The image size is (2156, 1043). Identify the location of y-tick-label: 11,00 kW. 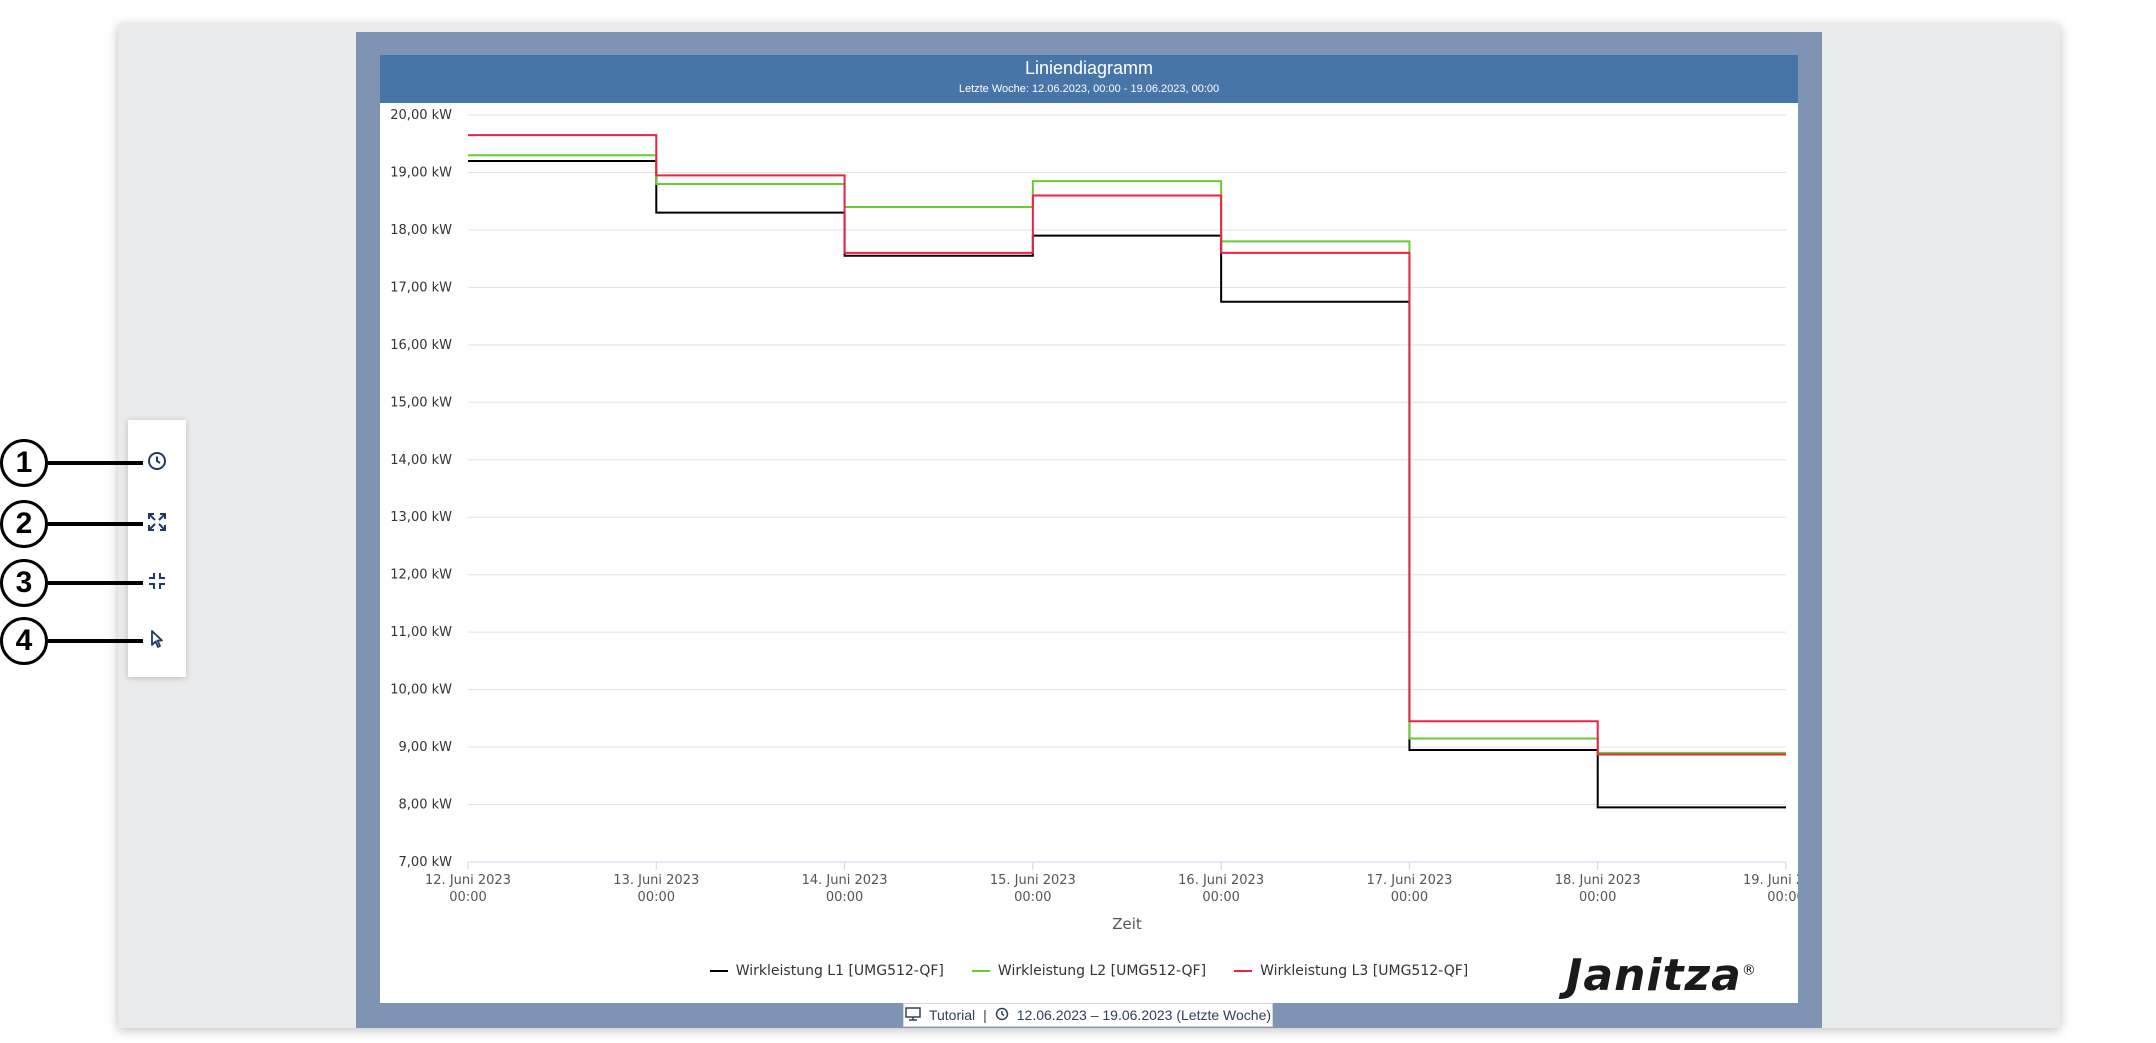
(421, 632).